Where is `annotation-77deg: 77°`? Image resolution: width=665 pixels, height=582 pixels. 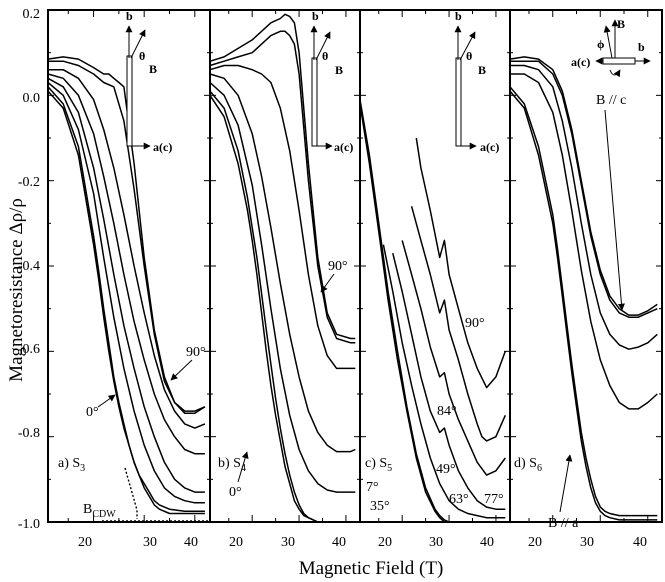 annotation-77deg: 77° is located at coordinates (494, 499).